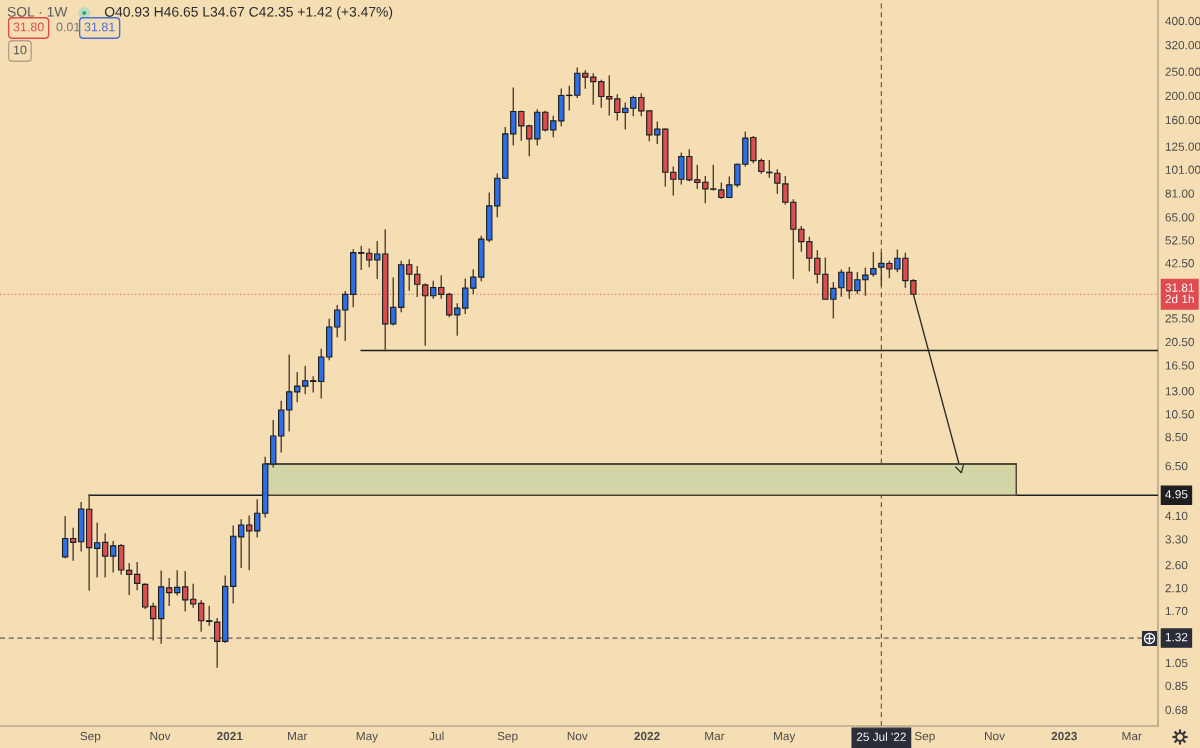  Describe the element at coordinates (1179, 293) in the screenshot. I see `ref-line-label: 31.81 2d 1h` at that location.